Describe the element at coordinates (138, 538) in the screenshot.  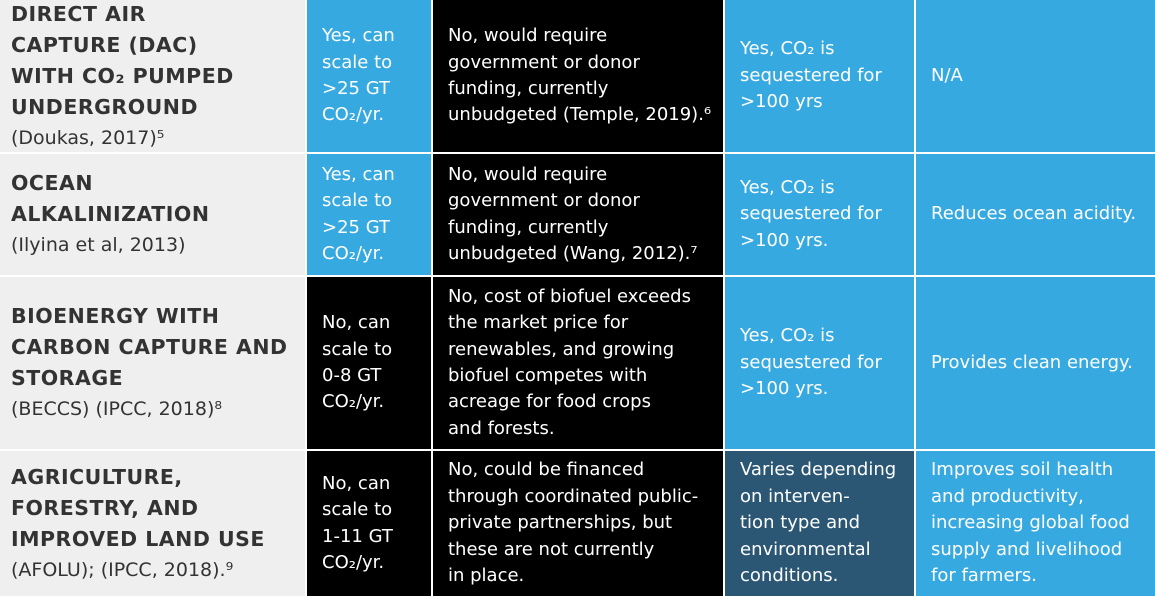
I see `row-title-line: IMPROVED LAND USE` at that location.